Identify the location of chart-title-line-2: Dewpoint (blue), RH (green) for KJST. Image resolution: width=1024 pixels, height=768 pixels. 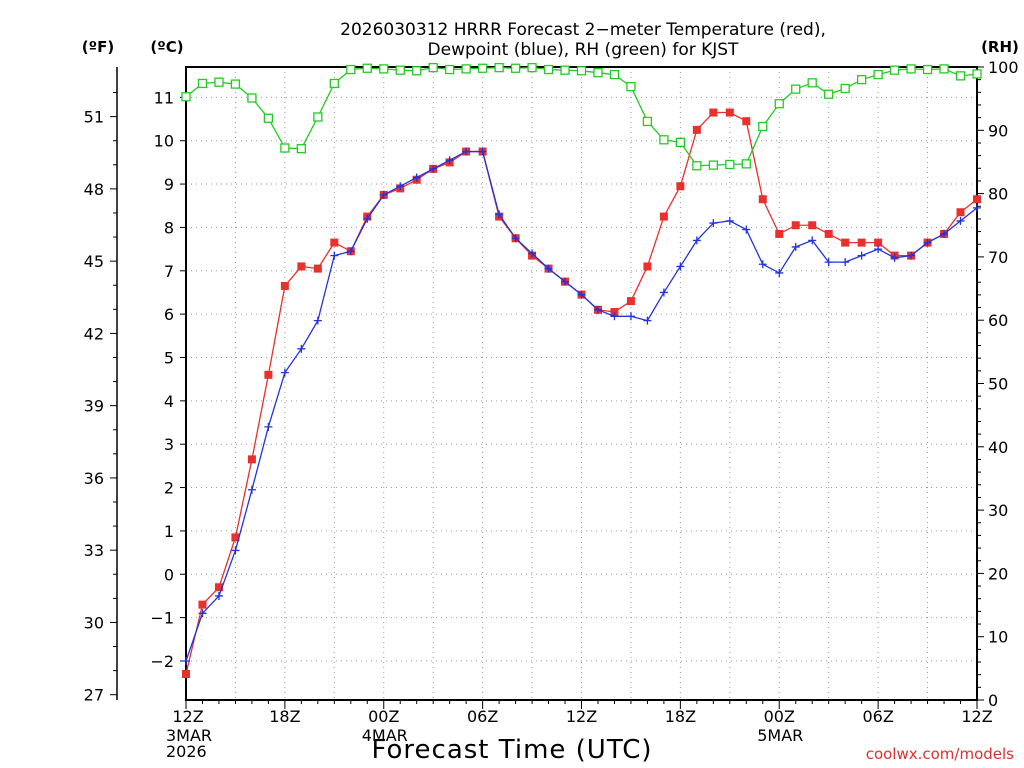
(584, 50).